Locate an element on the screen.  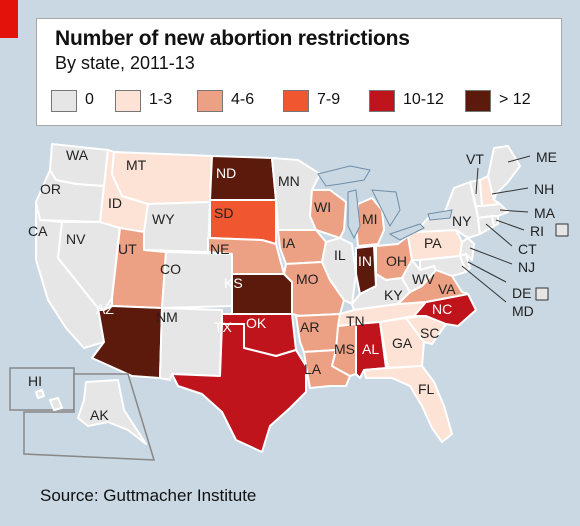
ri-box is located at coordinates (562, 230).